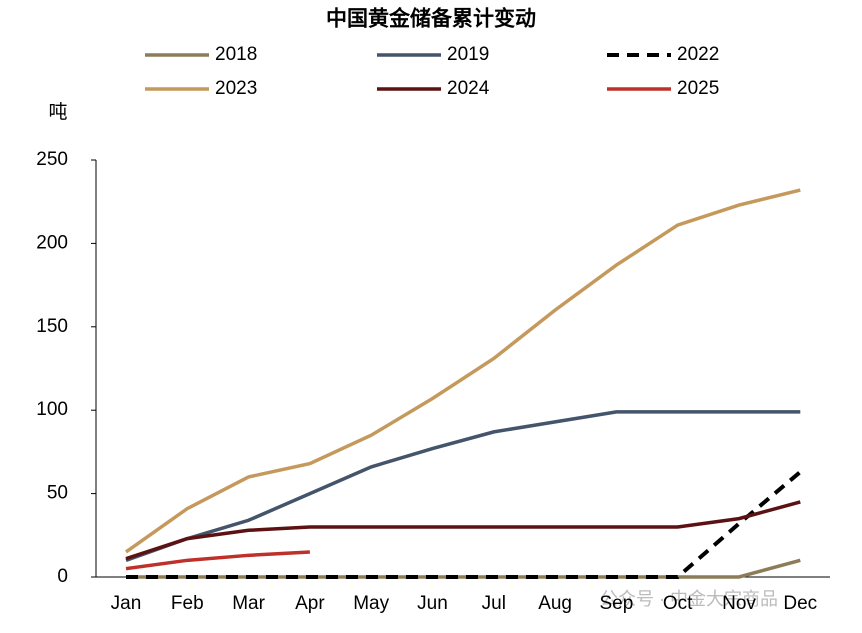  Describe the element at coordinates (555, 603) in the screenshot. I see `x-tick-label: Aug` at that location.